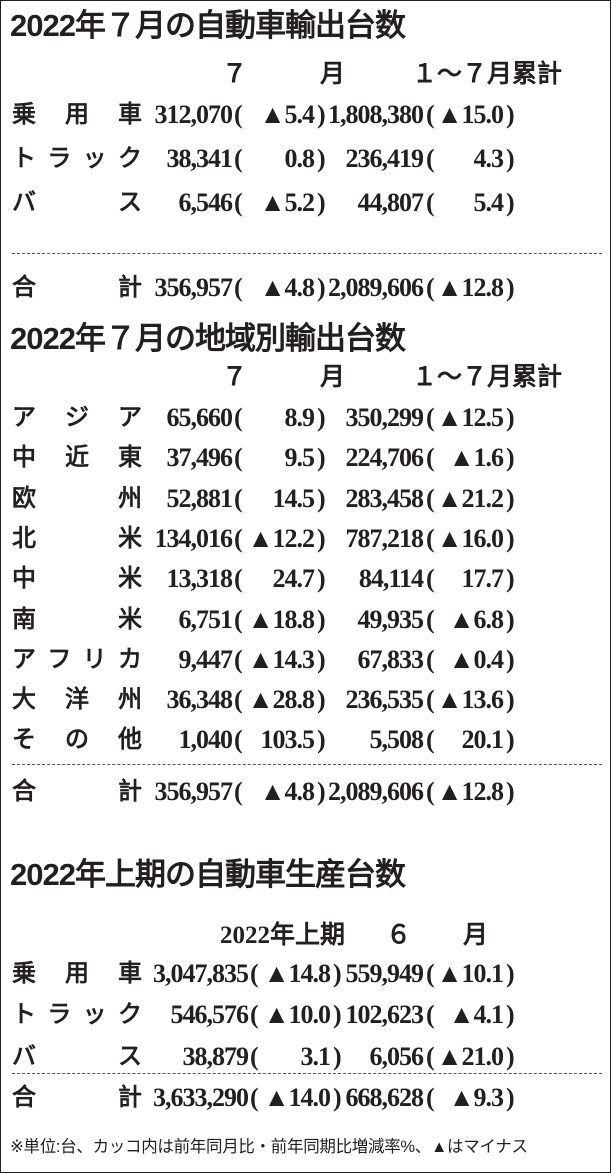 The height and width of the screenshot is (1173, 611). Describe the element at coordinates (199, 417) in the screenshot. I see `units-value: 65,660` at that location.